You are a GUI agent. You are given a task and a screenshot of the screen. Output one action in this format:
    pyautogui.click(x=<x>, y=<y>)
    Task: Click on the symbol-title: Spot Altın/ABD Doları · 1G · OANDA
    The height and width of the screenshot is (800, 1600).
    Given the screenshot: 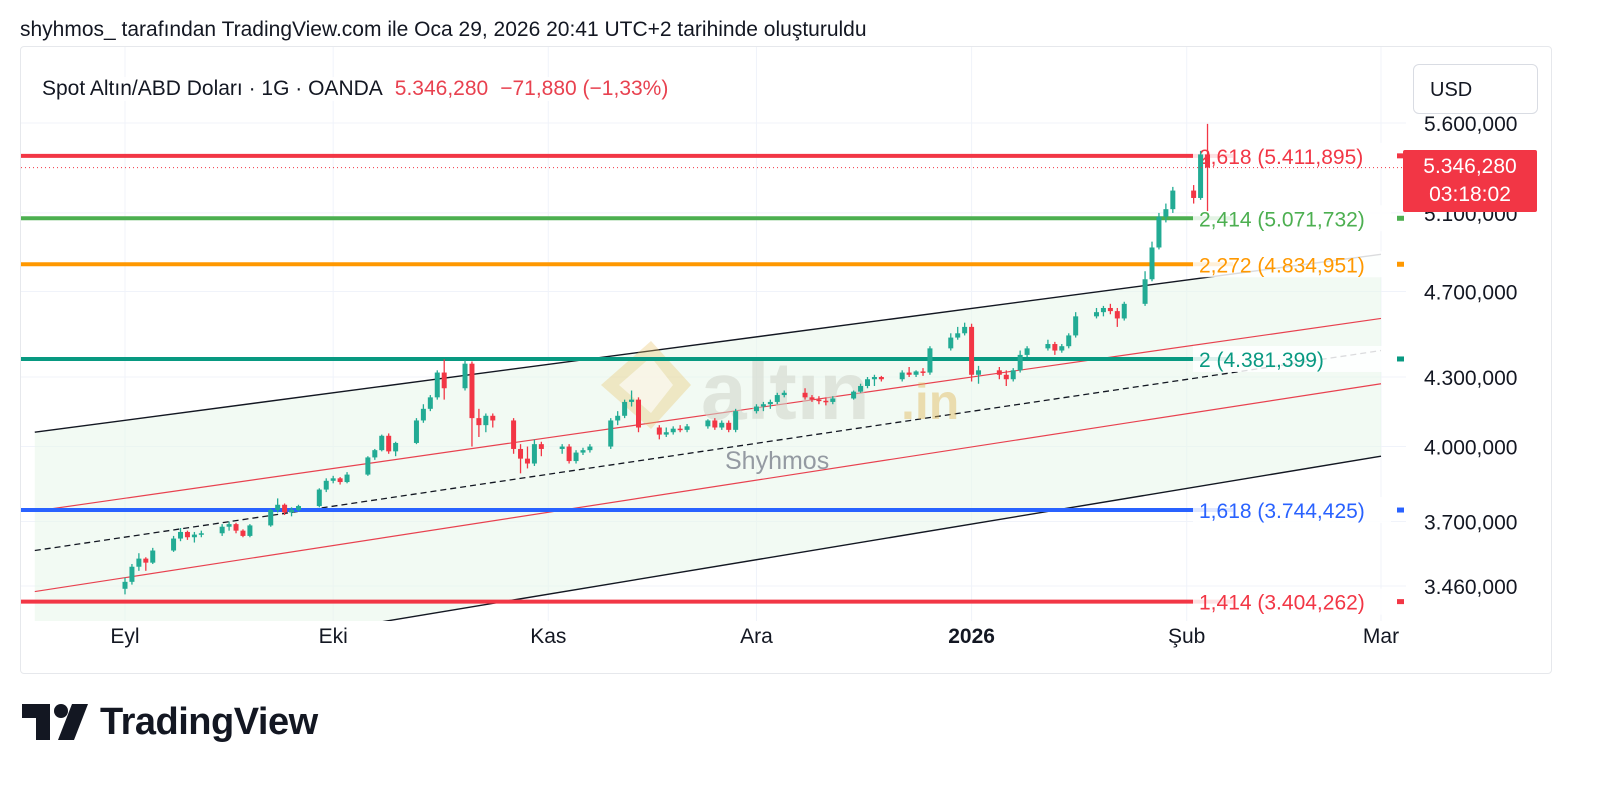 What is the action you would take?
    pyautogui.click(x=212, y=88)
    